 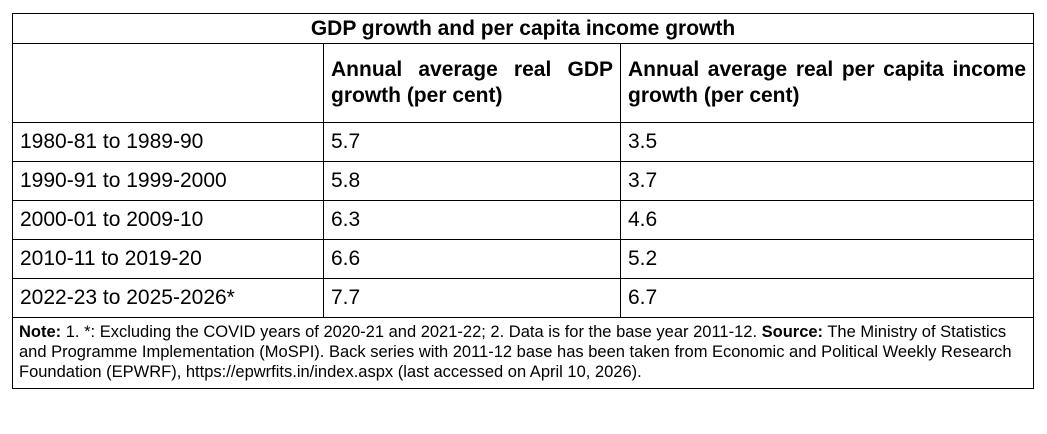 I want to click on table-row: 2010-11 to 2019-20 6.6 5.2, so click(x=523, y=259).